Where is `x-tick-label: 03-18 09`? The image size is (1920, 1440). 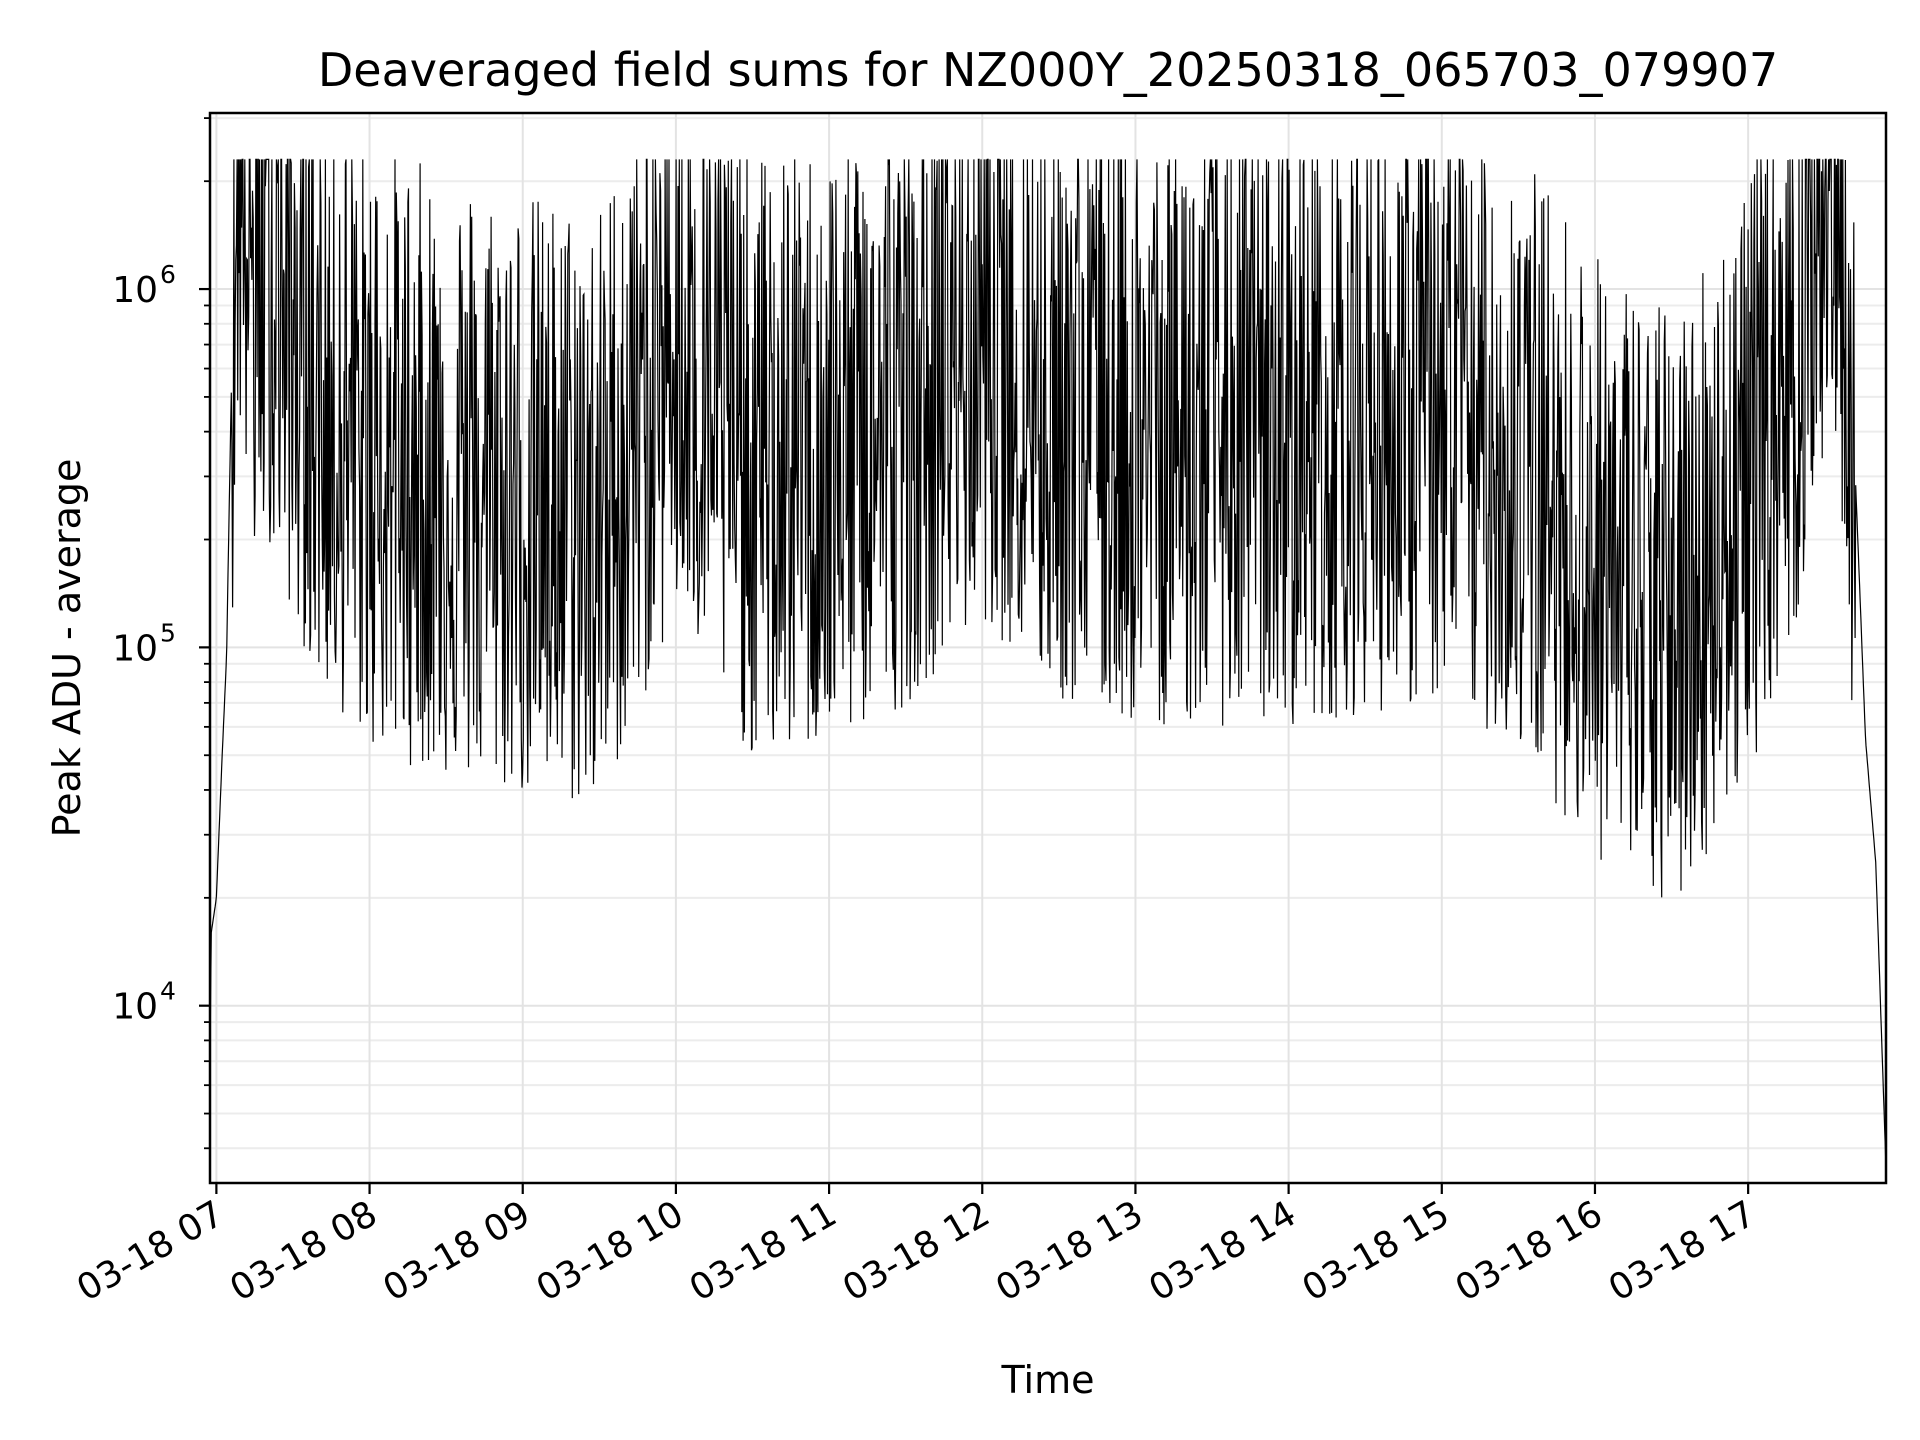 x-tick-label: 03-18 09 is located at coordinates (457, 1251).